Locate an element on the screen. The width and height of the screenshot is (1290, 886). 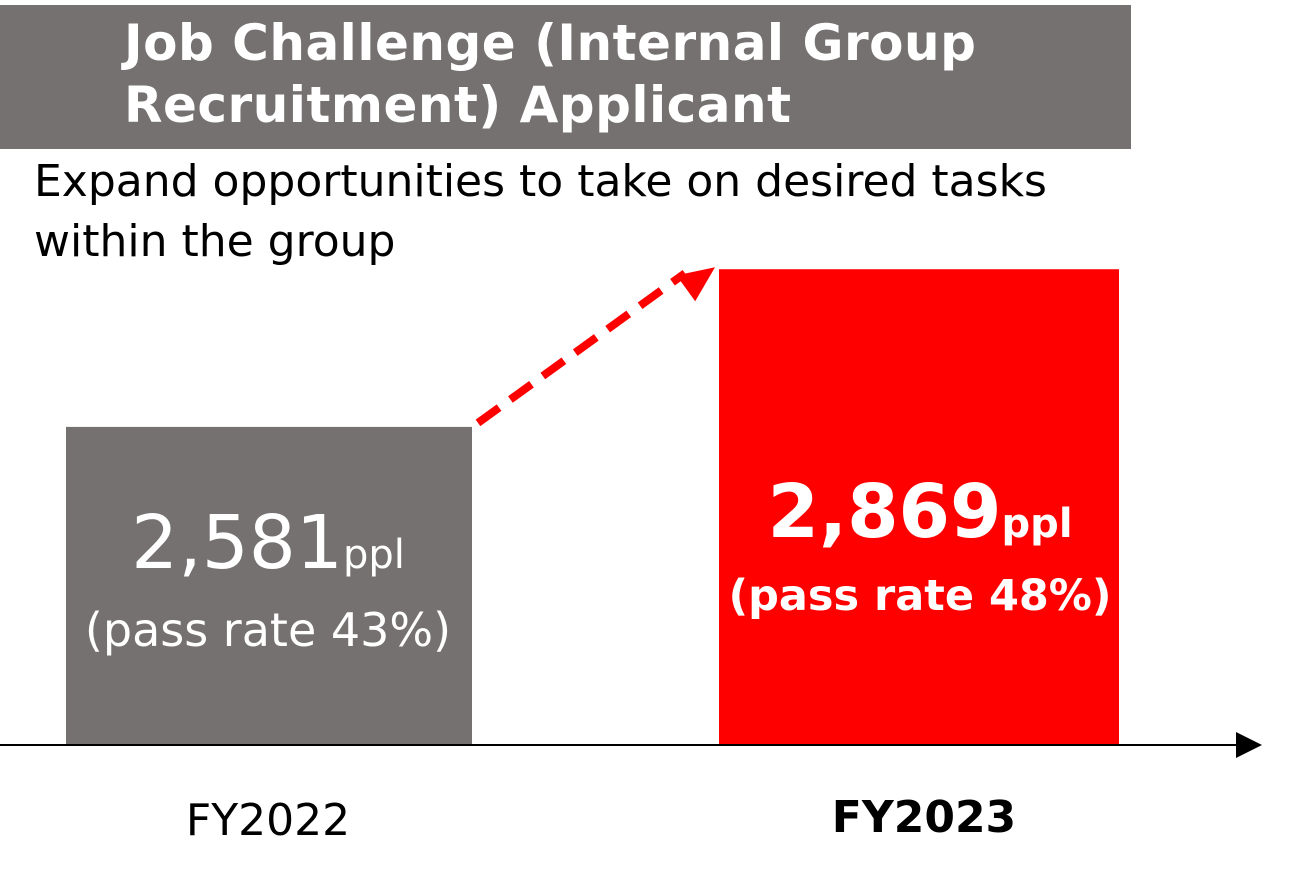
value-unit-fy2022: ppl is located at coordinates (374, 555).